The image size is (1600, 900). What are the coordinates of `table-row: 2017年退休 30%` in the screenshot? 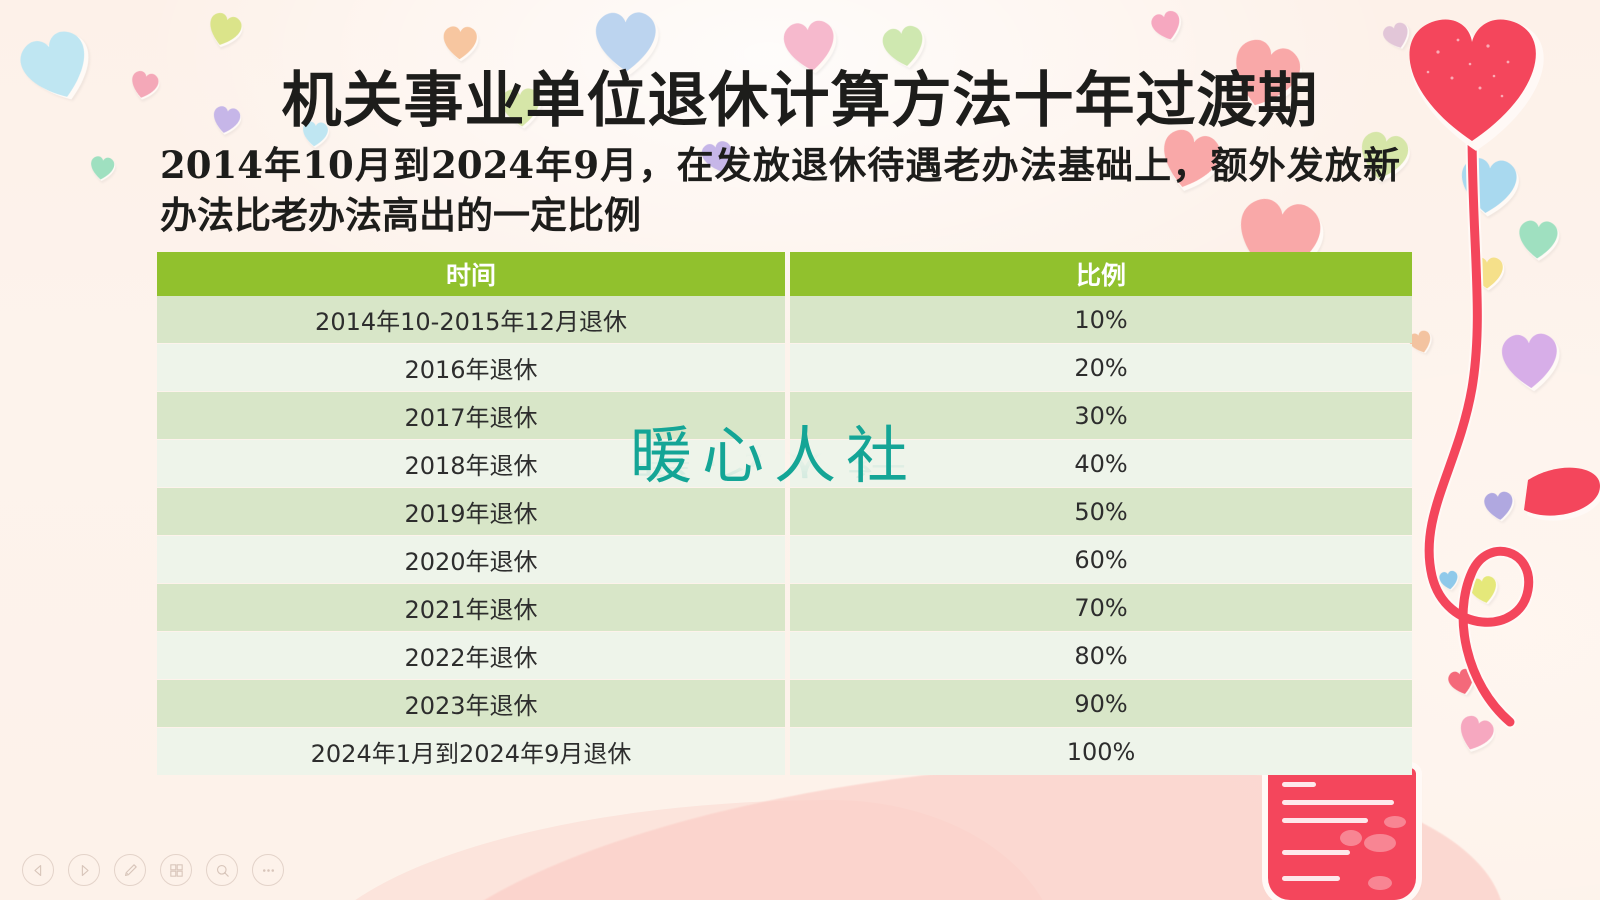 It's located at (784, 415).